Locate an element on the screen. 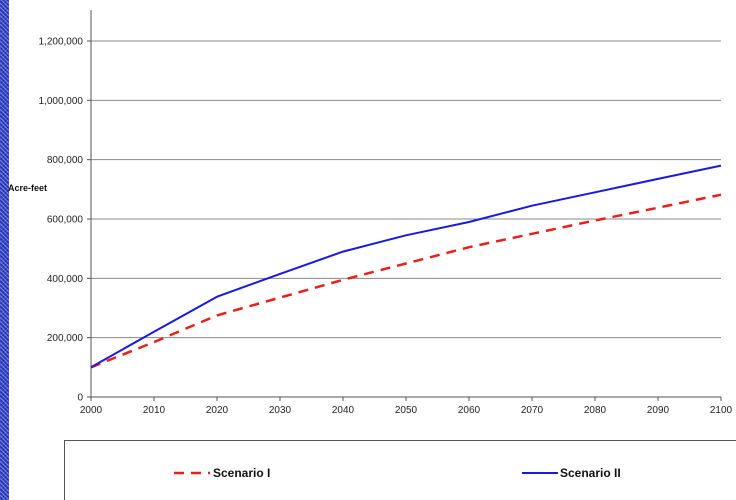  y-tick-label: 400,000 is located at coordinates (65, 279).